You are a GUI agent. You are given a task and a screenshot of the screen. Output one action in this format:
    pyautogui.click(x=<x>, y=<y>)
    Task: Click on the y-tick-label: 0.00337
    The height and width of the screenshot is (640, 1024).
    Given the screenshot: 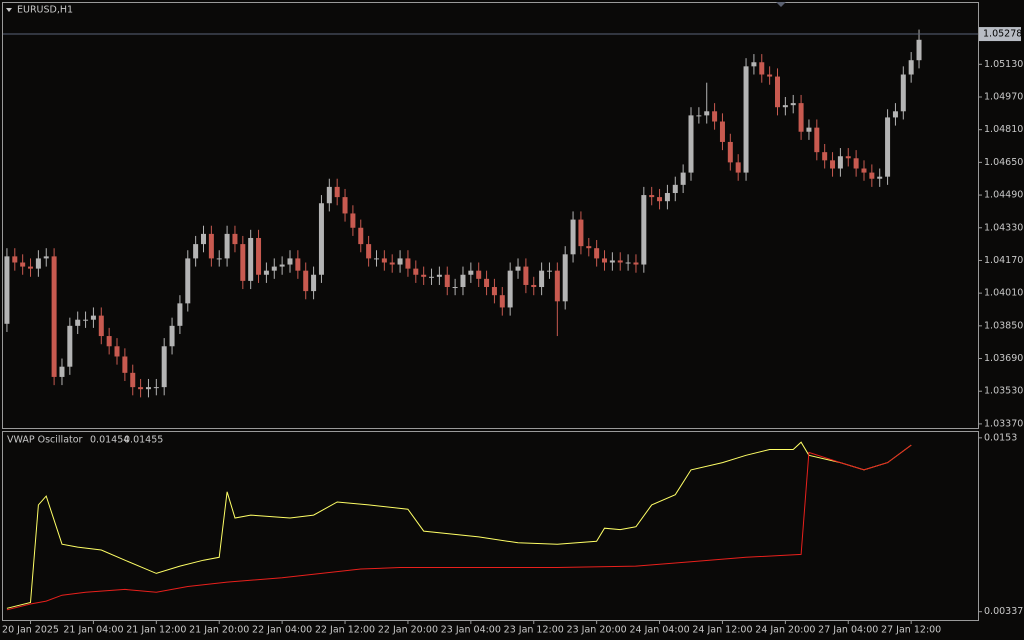 What is the action you would take?
    pyautogui.click(x=1003, y=611)
    